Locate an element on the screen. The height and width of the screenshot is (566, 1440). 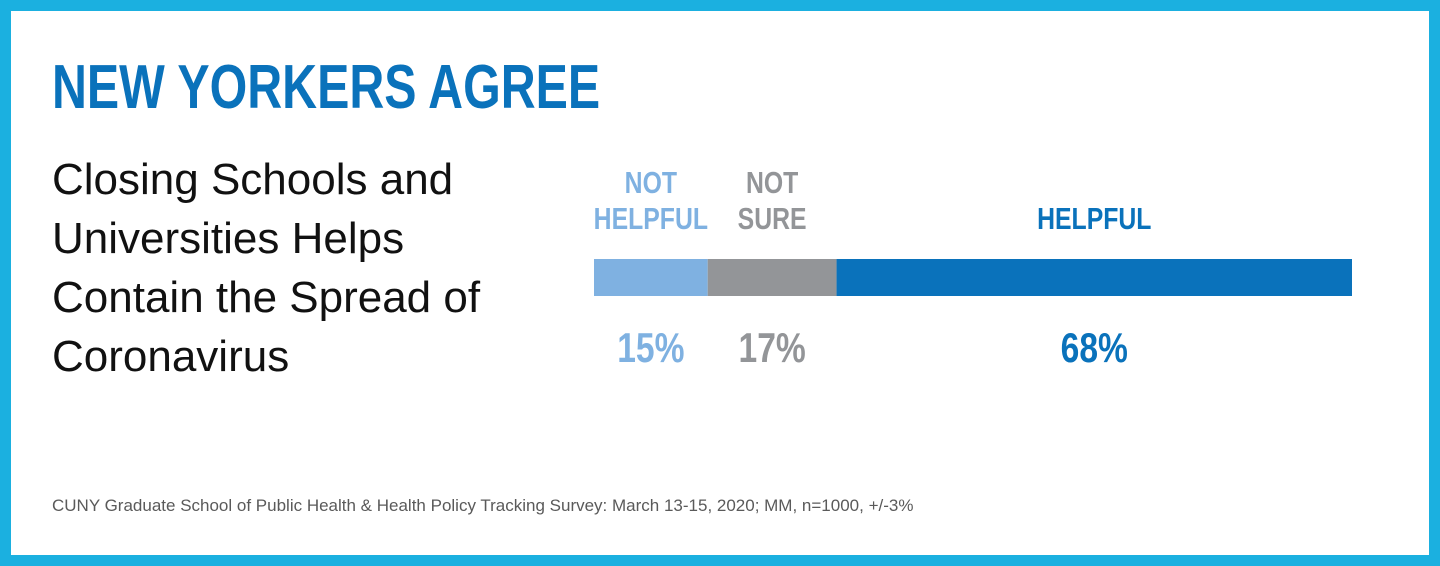
bar-segment-not-helpful is located at coordinates (651, 277).